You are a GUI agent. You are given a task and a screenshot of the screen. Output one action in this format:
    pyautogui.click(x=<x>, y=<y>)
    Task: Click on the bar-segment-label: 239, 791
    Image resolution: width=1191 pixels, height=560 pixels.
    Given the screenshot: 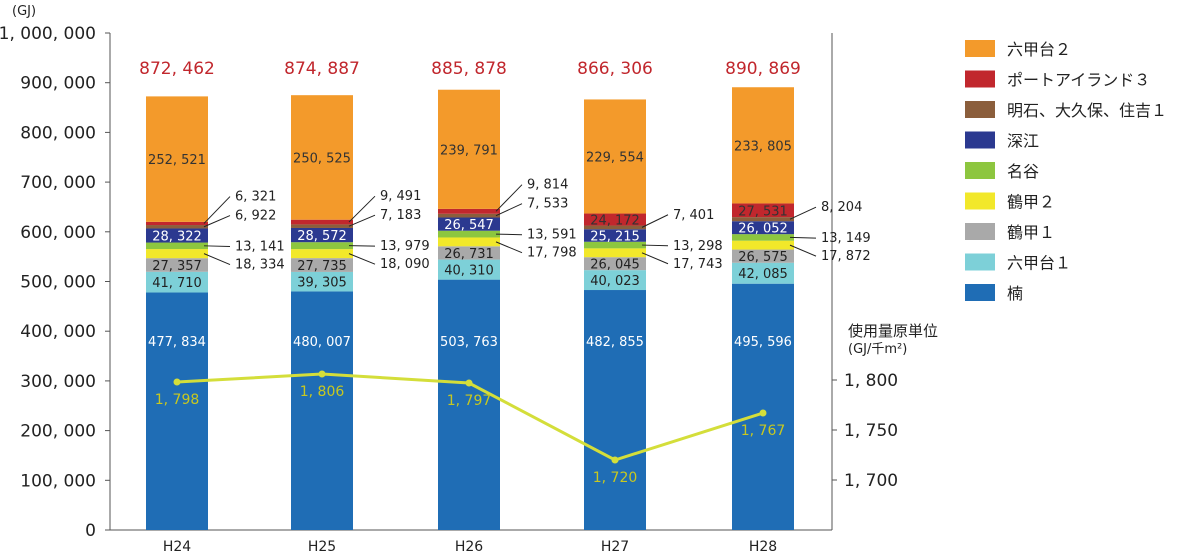 What is the action you would take?
    pyautogui.click(x=469, y=150)
    